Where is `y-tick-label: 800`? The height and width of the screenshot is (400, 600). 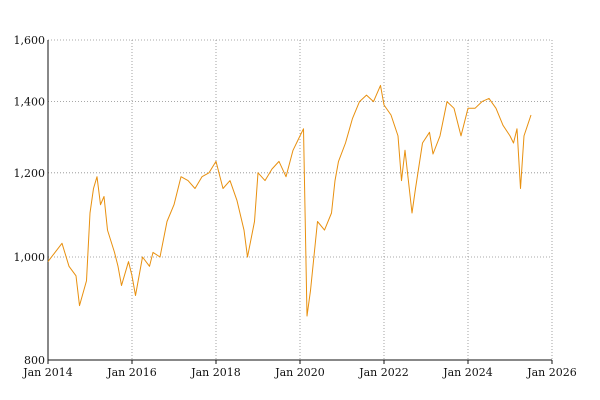
y-tick-label: 800 is located at coordinates (34, 360).